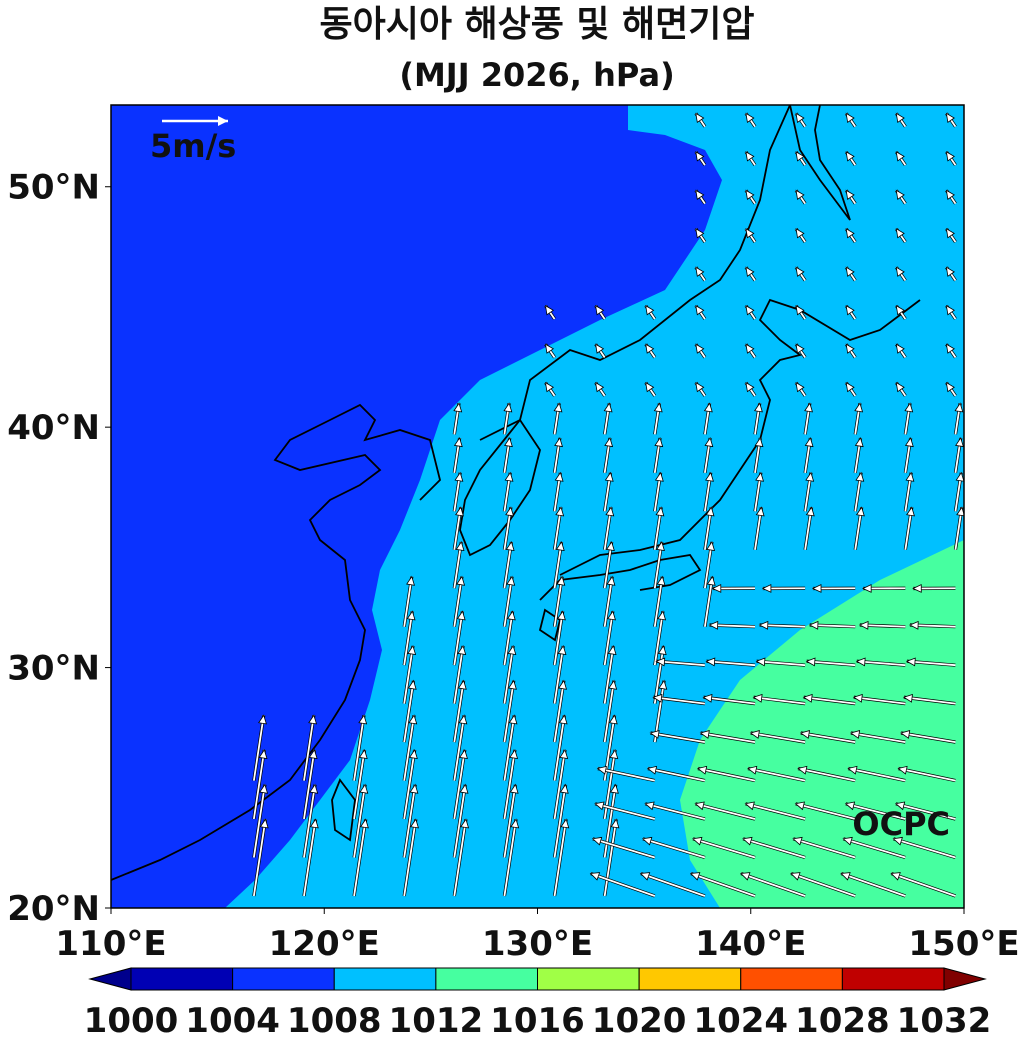 The image size is (1025, 1055). What do you see at coordinates (232, 1021) in the screenshot?
I see `colorbar-label: 1004` at bounding box center [232, 1021].